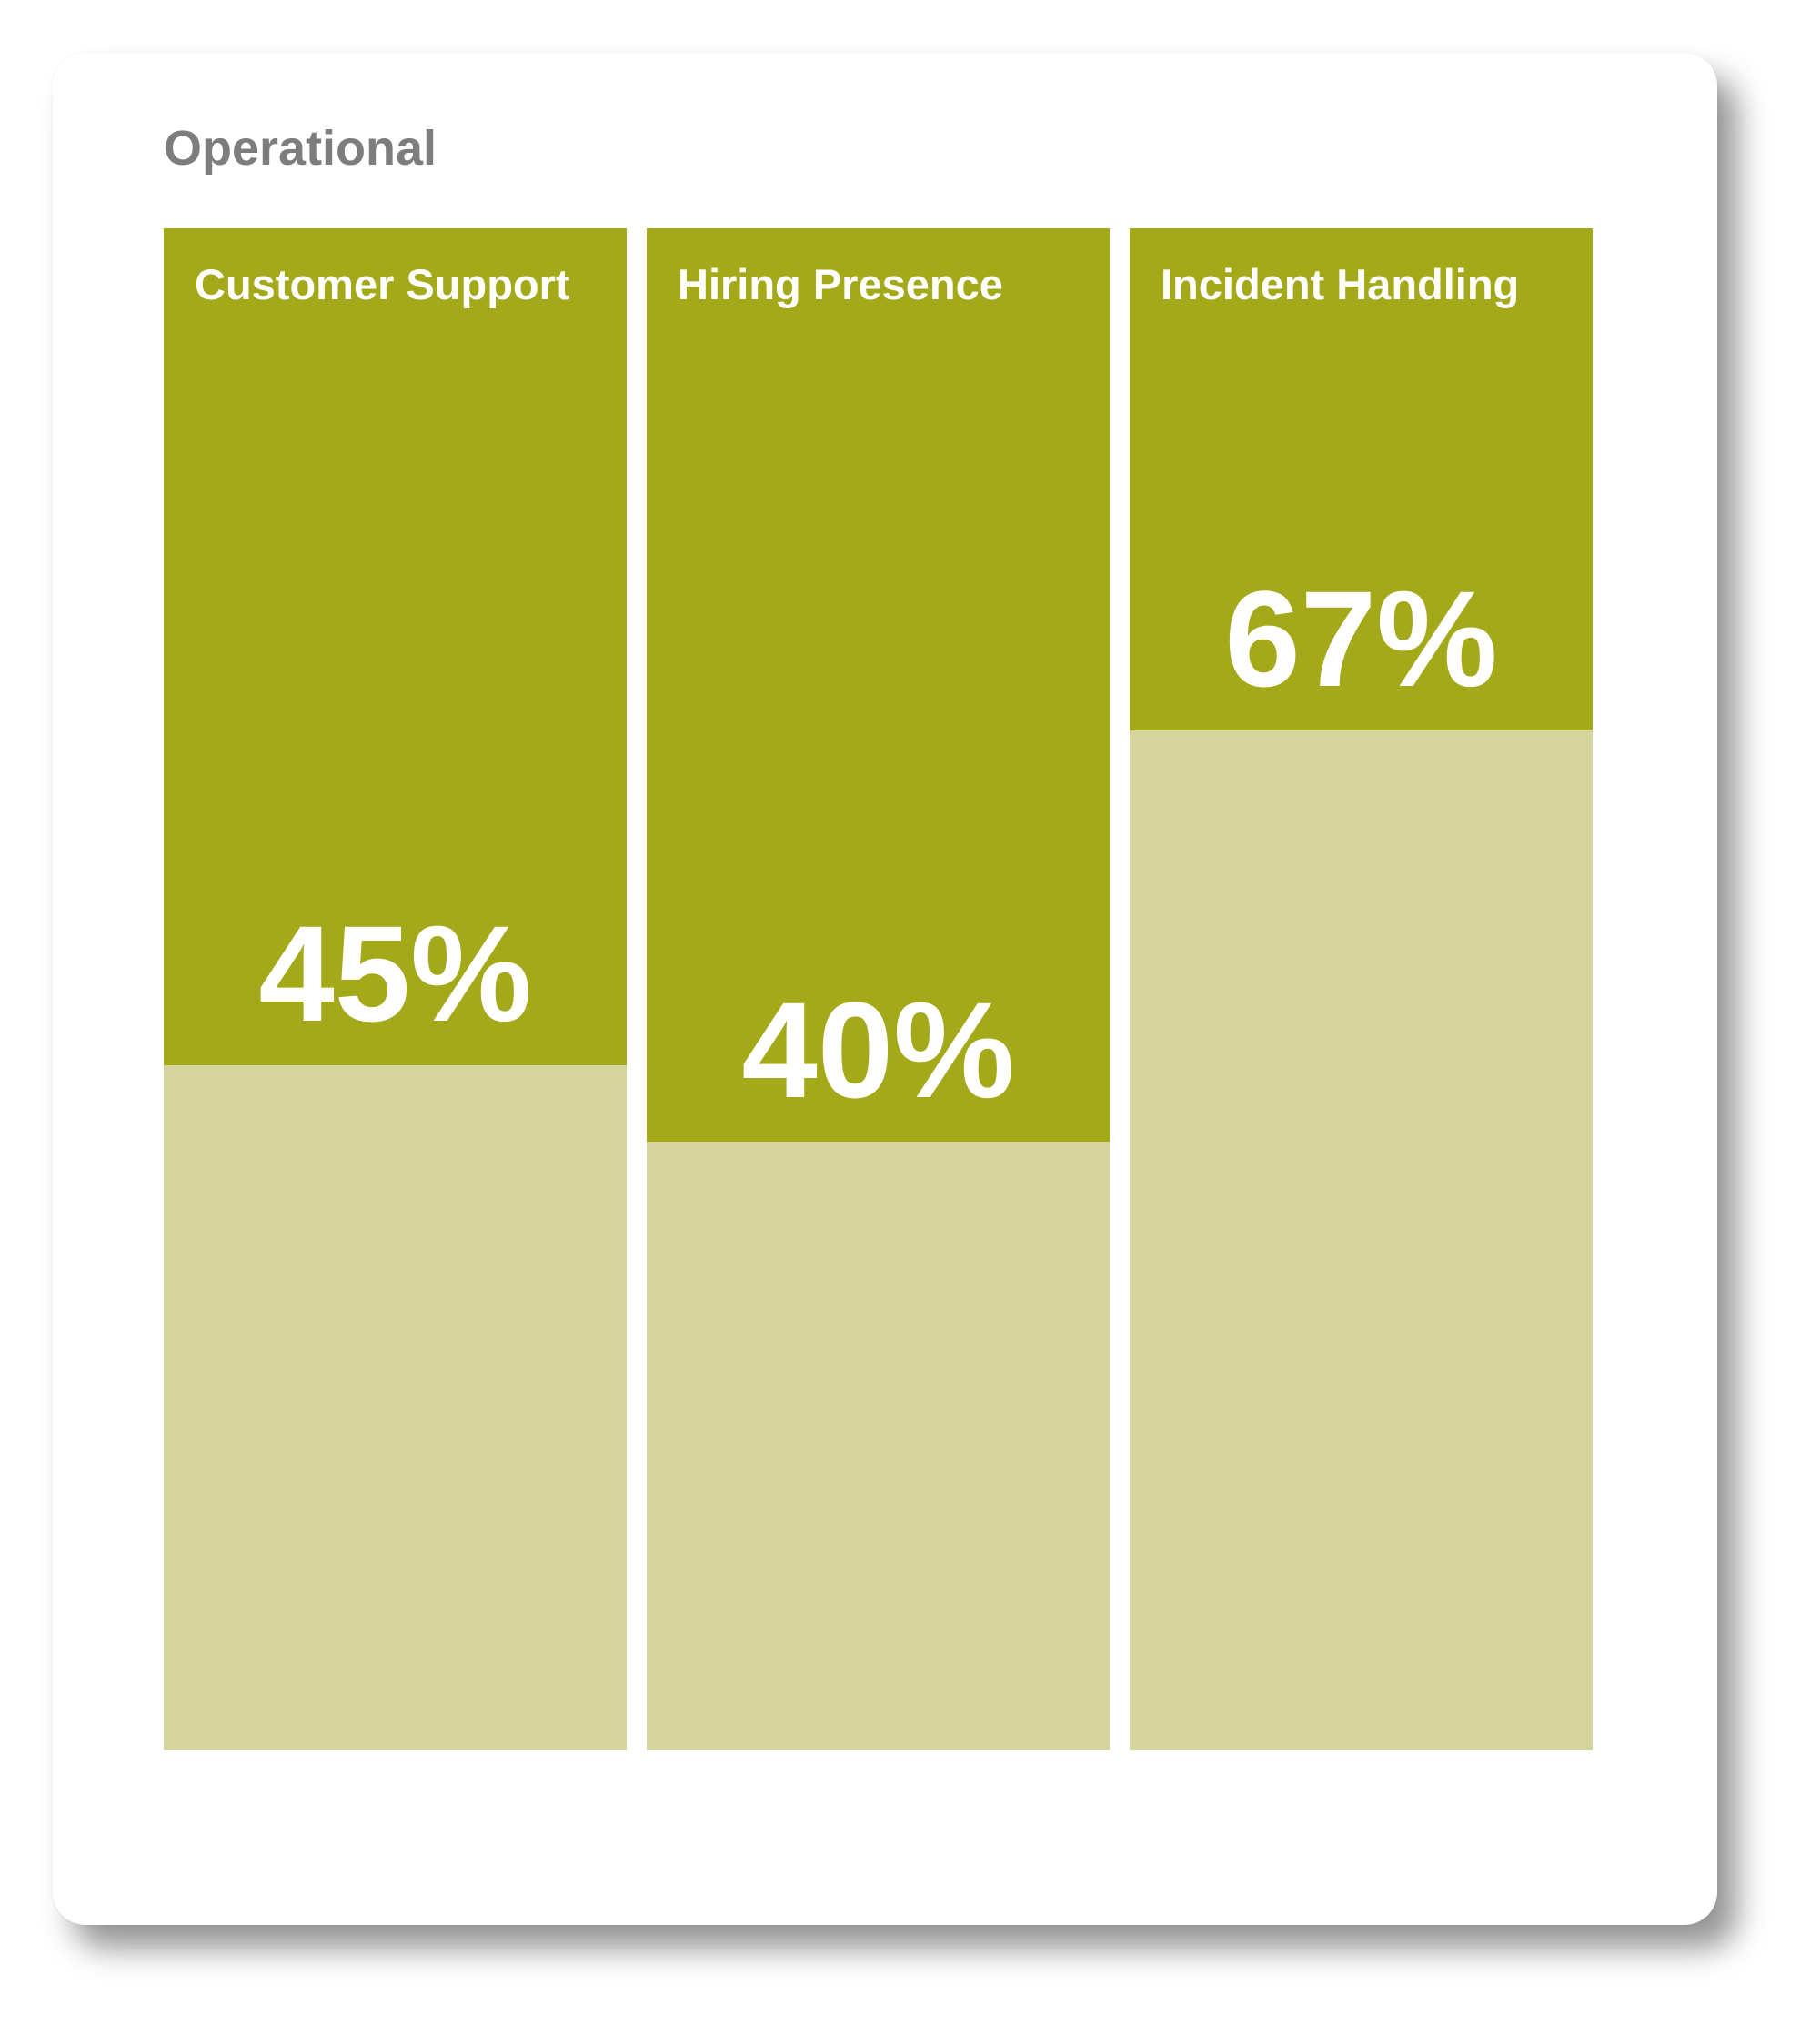 The width and height of the screenshot is (1820, 2025). I want to click on data-label: 45%, so click(395, 974).